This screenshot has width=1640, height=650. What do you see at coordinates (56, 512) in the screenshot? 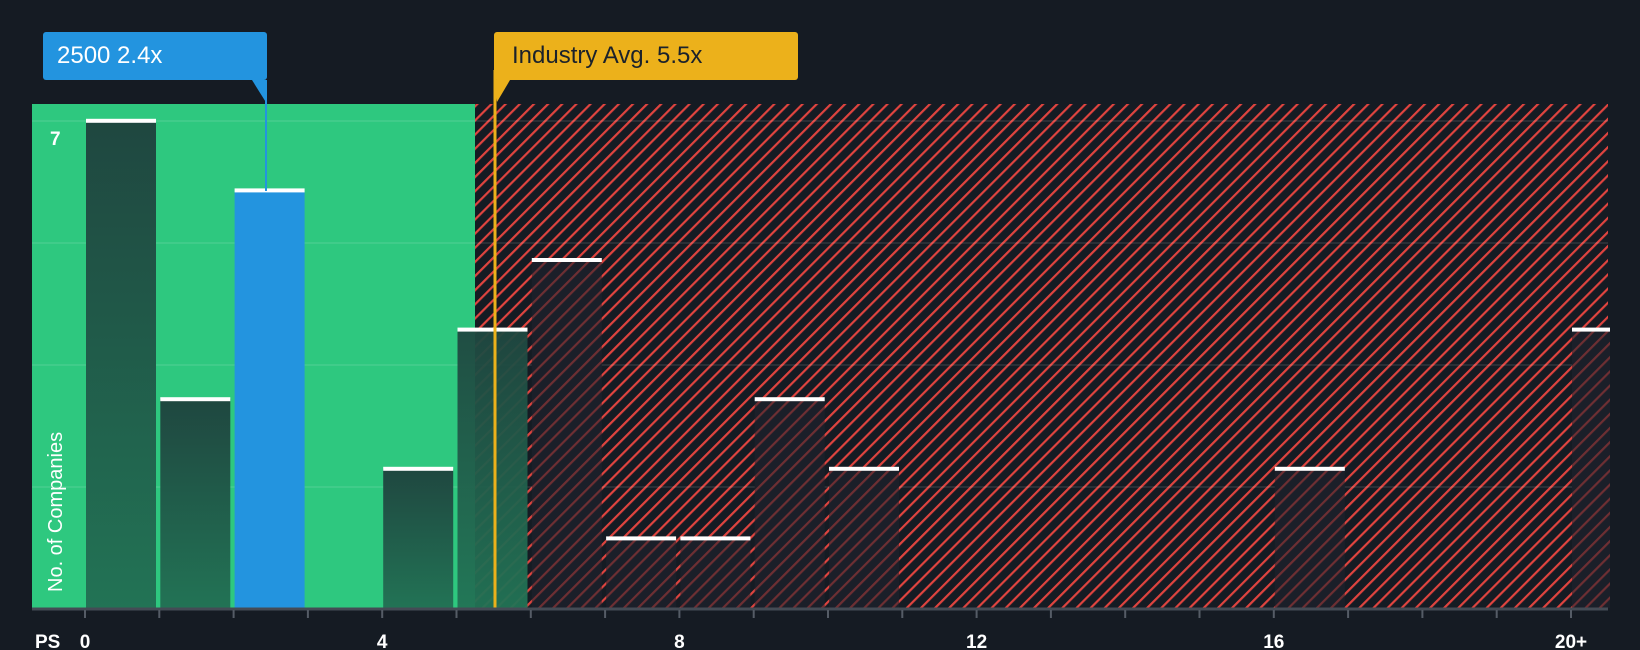
I see `y-axis-title: No. of Companies` at bounding box center [56, 512].